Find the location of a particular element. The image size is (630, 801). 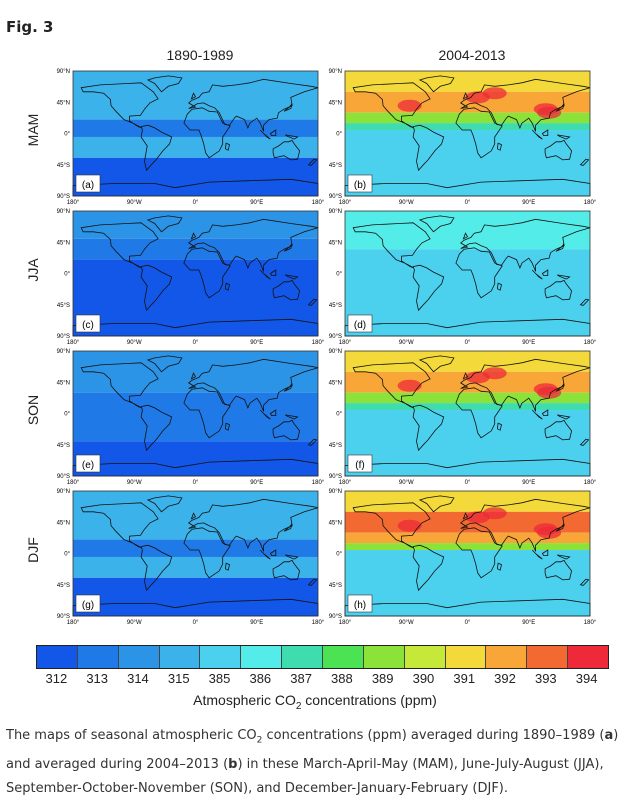

panel-letter: (a) is located at coordinates (88, 185).